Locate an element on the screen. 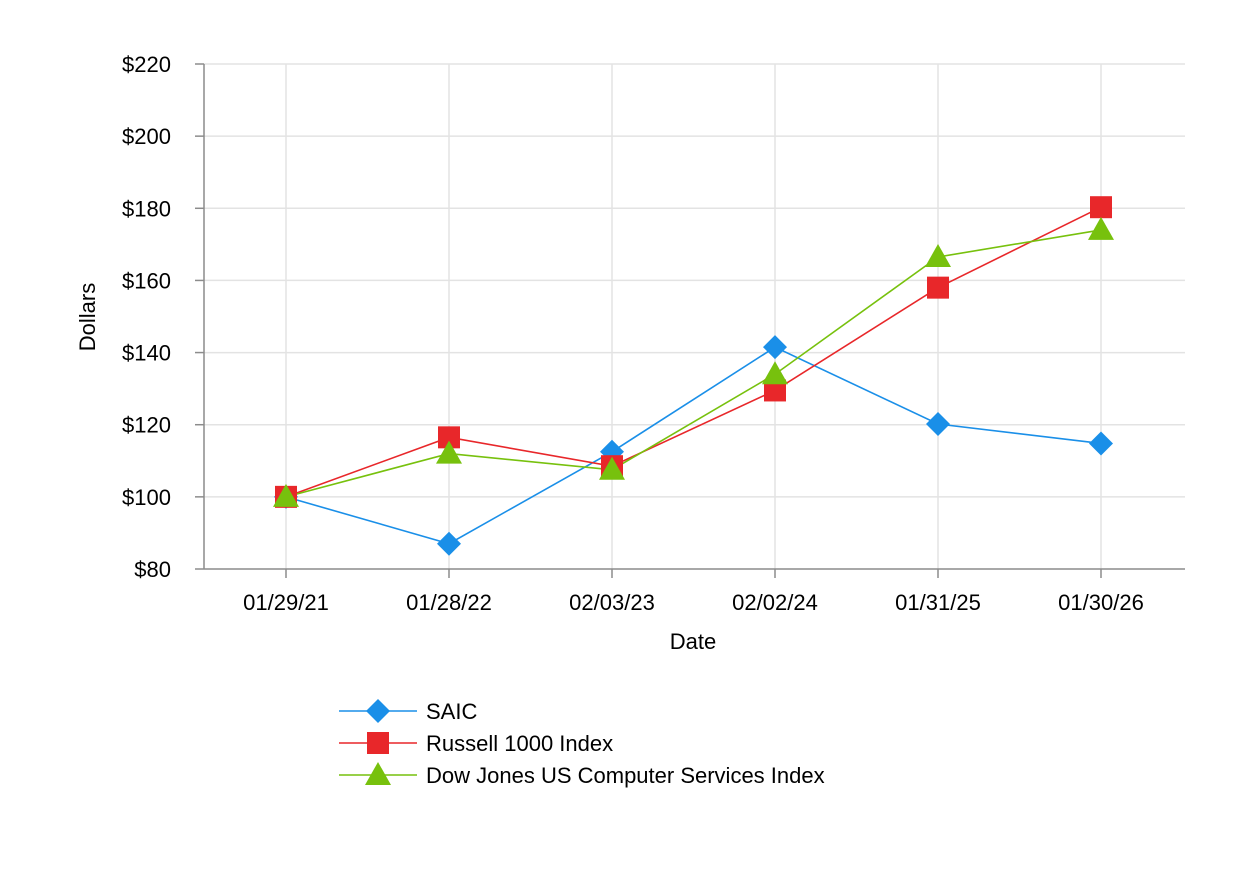  x-tick-label: 01/29/21 is located at coordinates (286, 602).